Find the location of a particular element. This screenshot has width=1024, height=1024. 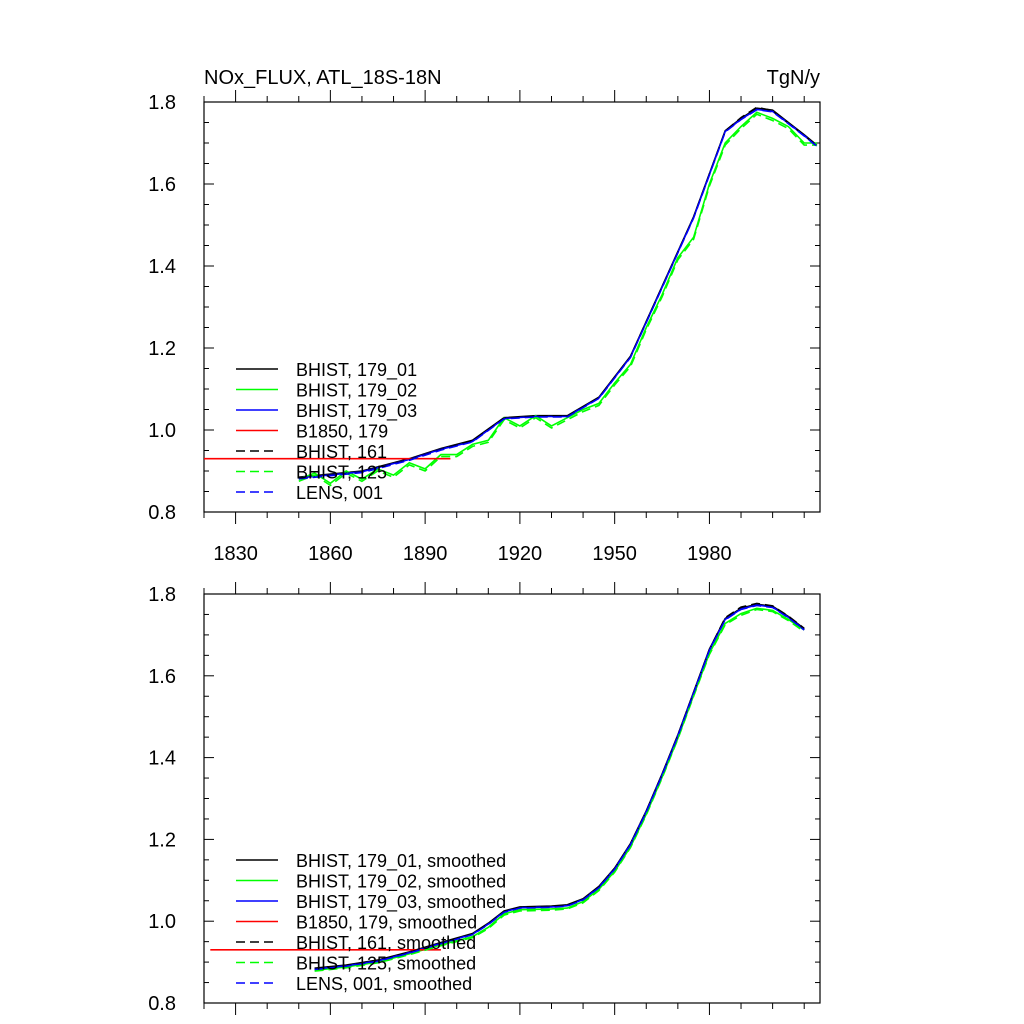

x-tick-label: 1860 is located at coordinates (330, 554).